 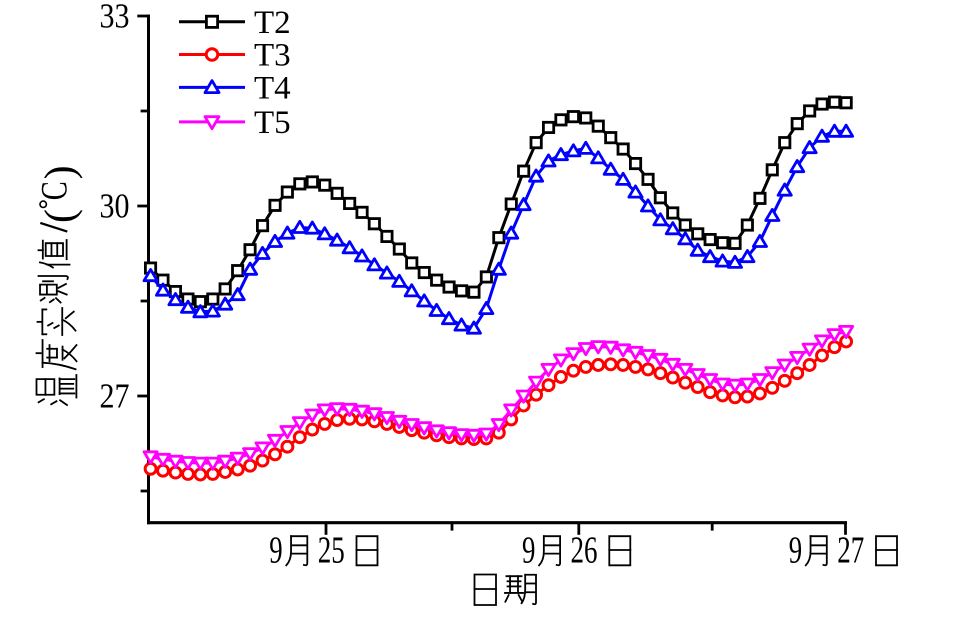 What do you see at coordinates (272, 23) in the screenshot?
I see `svg-text: T2` at bounding box center [272, 23].